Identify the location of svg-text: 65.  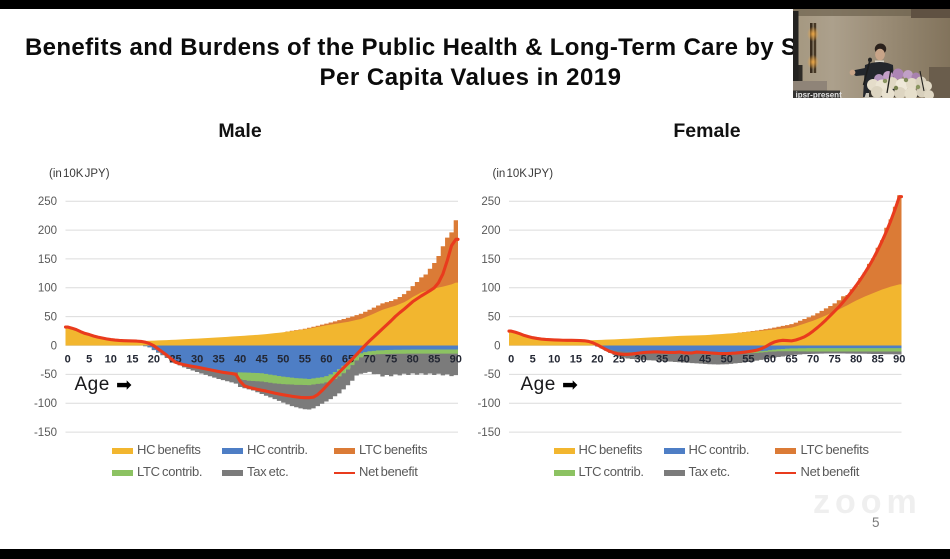
(791, 359).